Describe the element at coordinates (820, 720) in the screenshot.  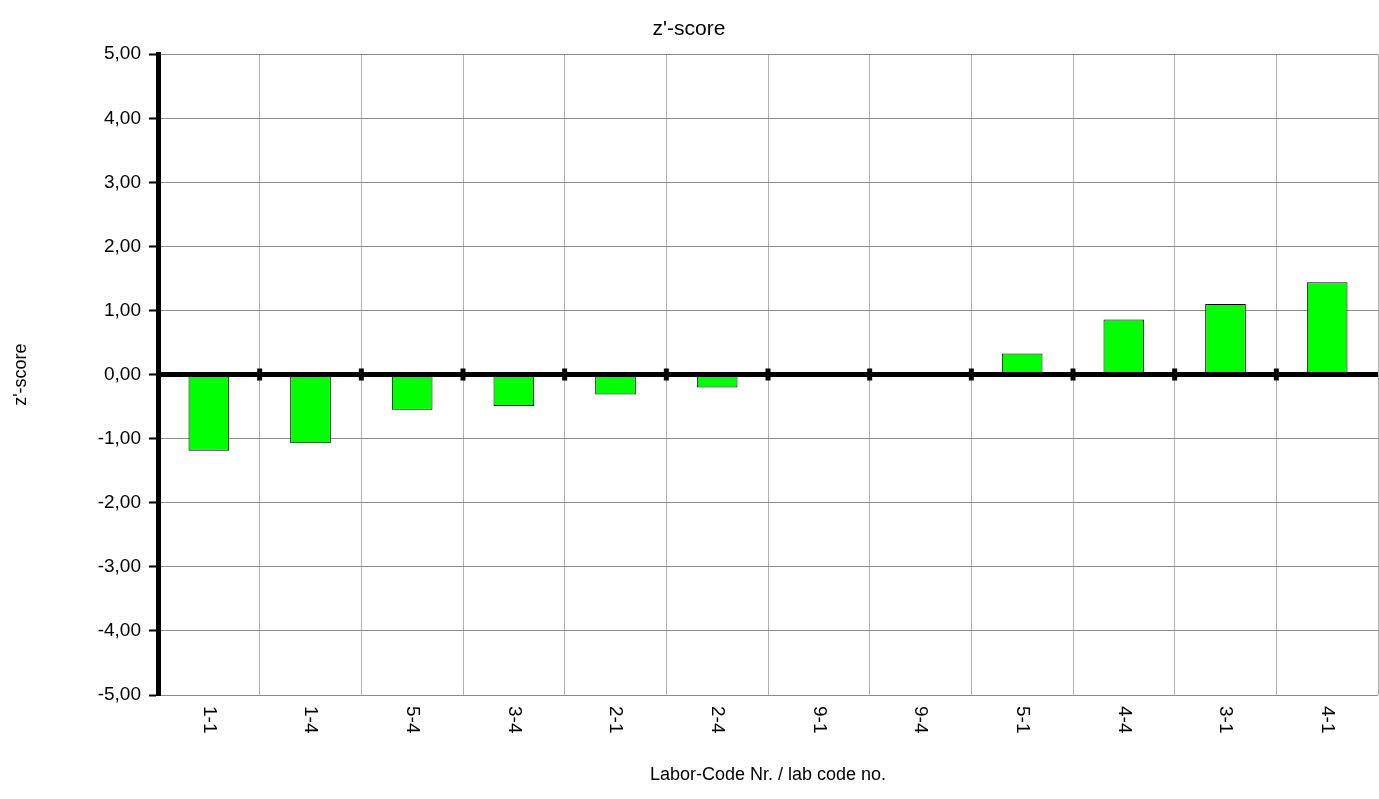
I see `x-tick-label: 9-1` at that location.